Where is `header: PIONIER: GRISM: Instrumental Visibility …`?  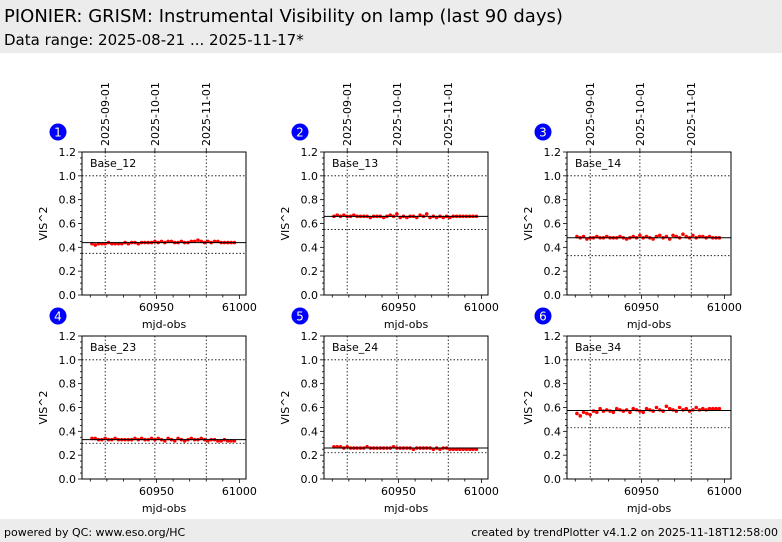 header: PIONIER: GRISM: Instrumental Visibility … is located at coordinates (391, 26).